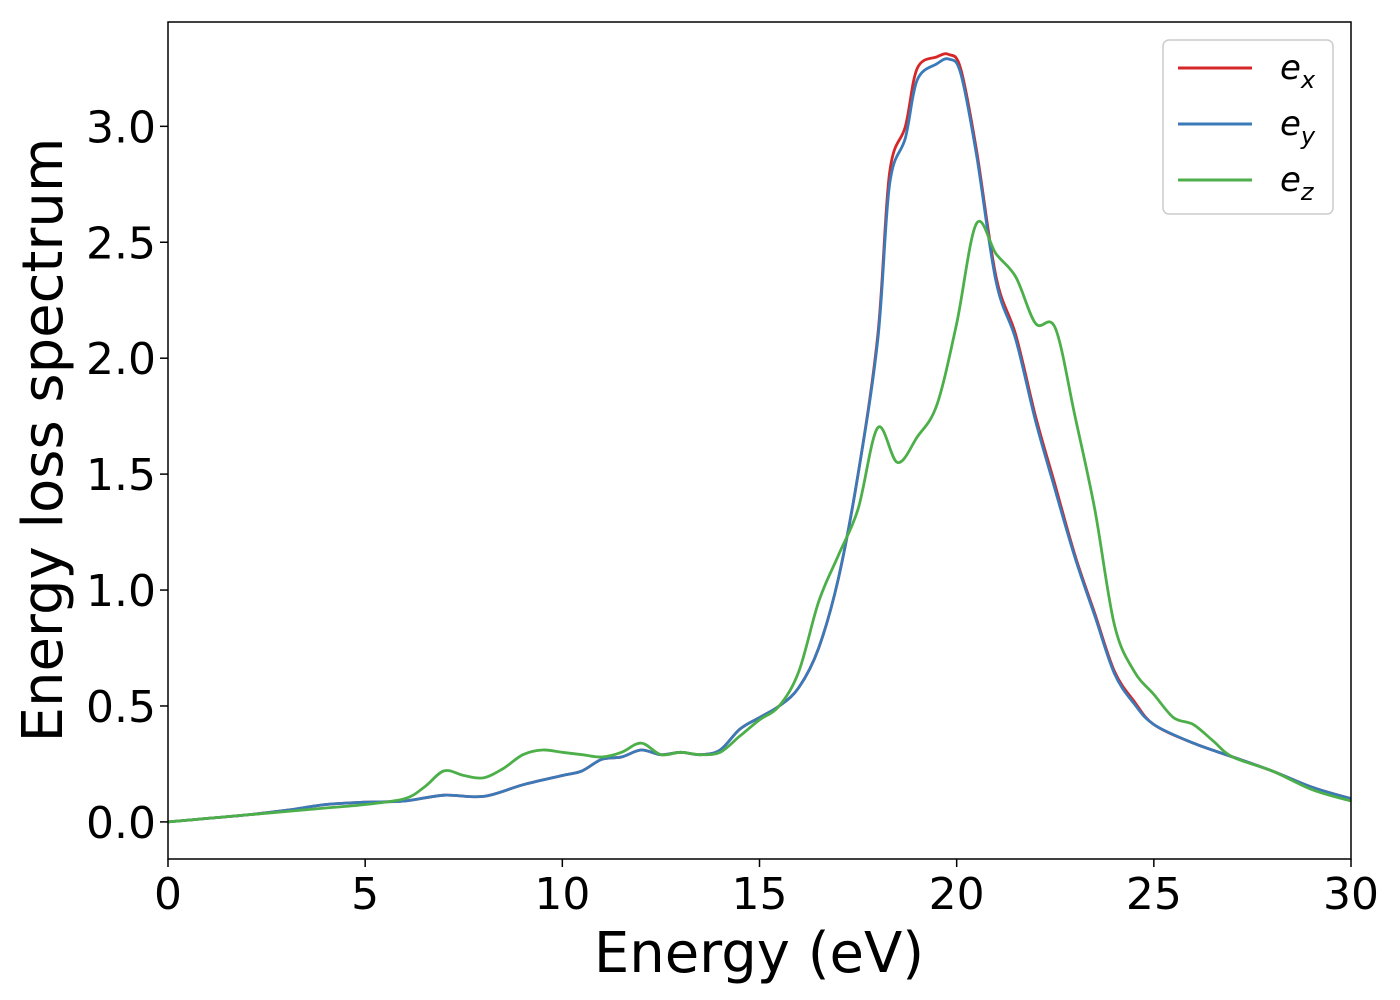 The image size is (1400, 1000). What do you see at coordinates (365, 894) in the screenshot?
I see `x-tick-label: 5` at bounding box center [365, 894].